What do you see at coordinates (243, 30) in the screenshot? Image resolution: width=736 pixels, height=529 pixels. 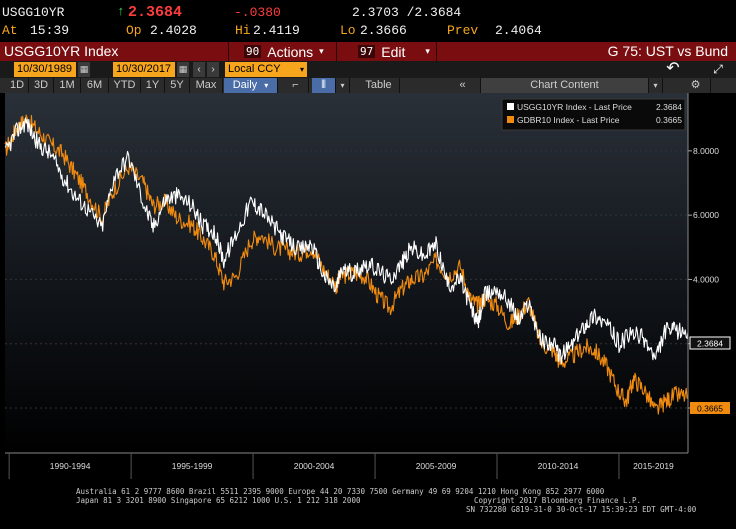 I see `high-label: Hi` at bounding box center [243, 30].